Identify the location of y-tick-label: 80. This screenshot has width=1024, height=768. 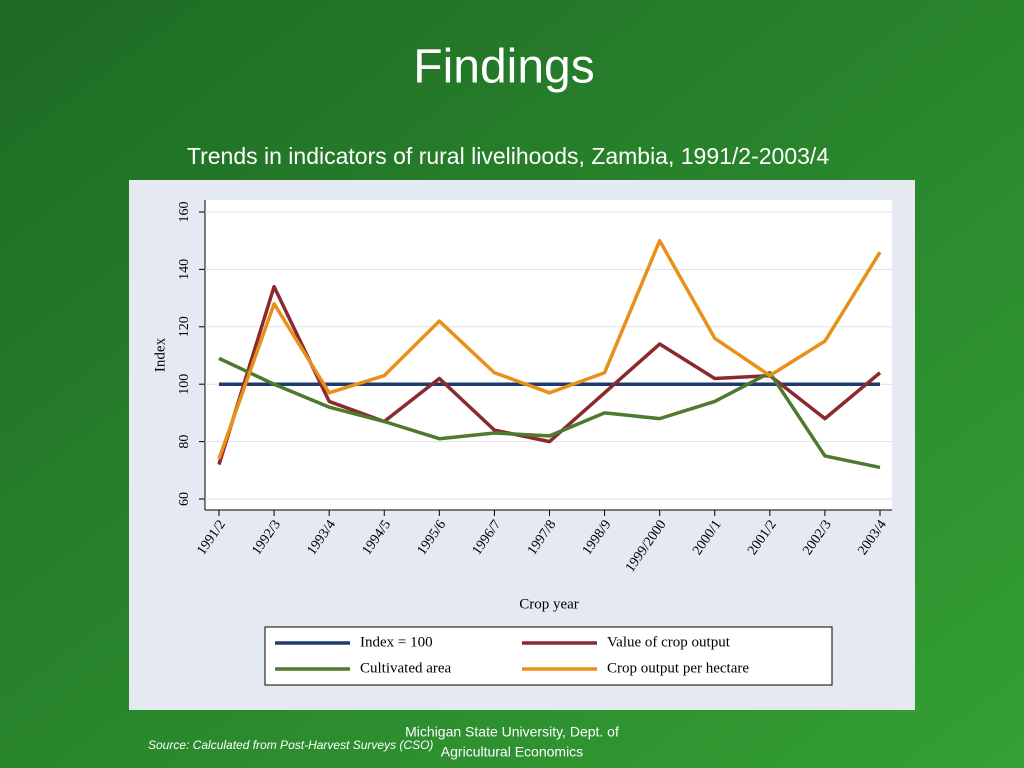
(184, 442).